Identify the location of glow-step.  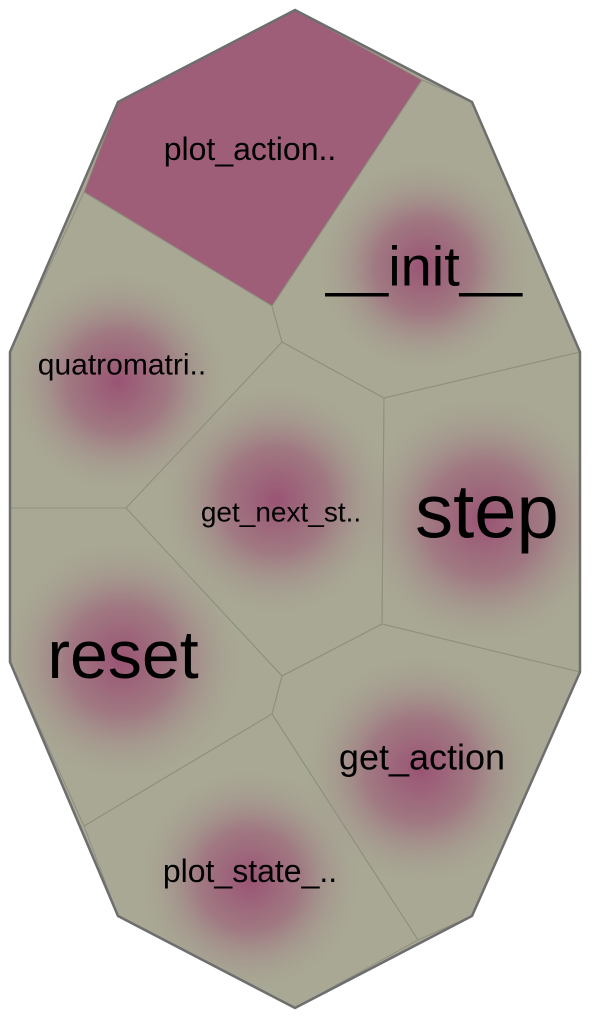
(467, 520).